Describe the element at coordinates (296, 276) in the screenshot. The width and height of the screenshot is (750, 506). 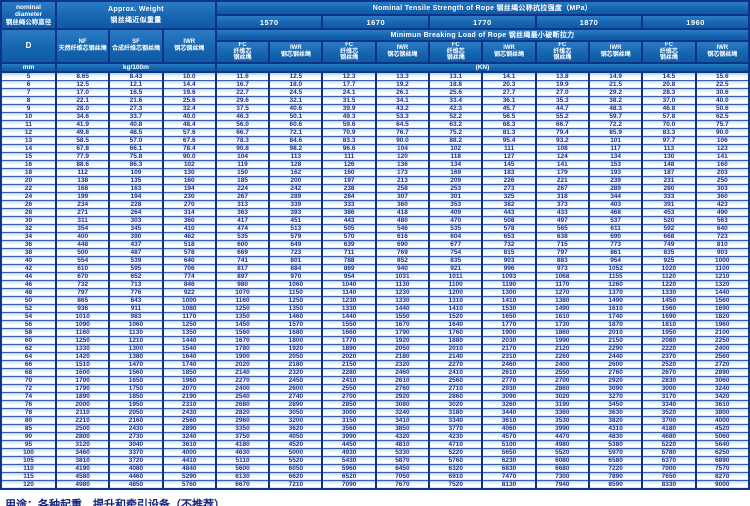
I see `table-cell: 970` at that location.